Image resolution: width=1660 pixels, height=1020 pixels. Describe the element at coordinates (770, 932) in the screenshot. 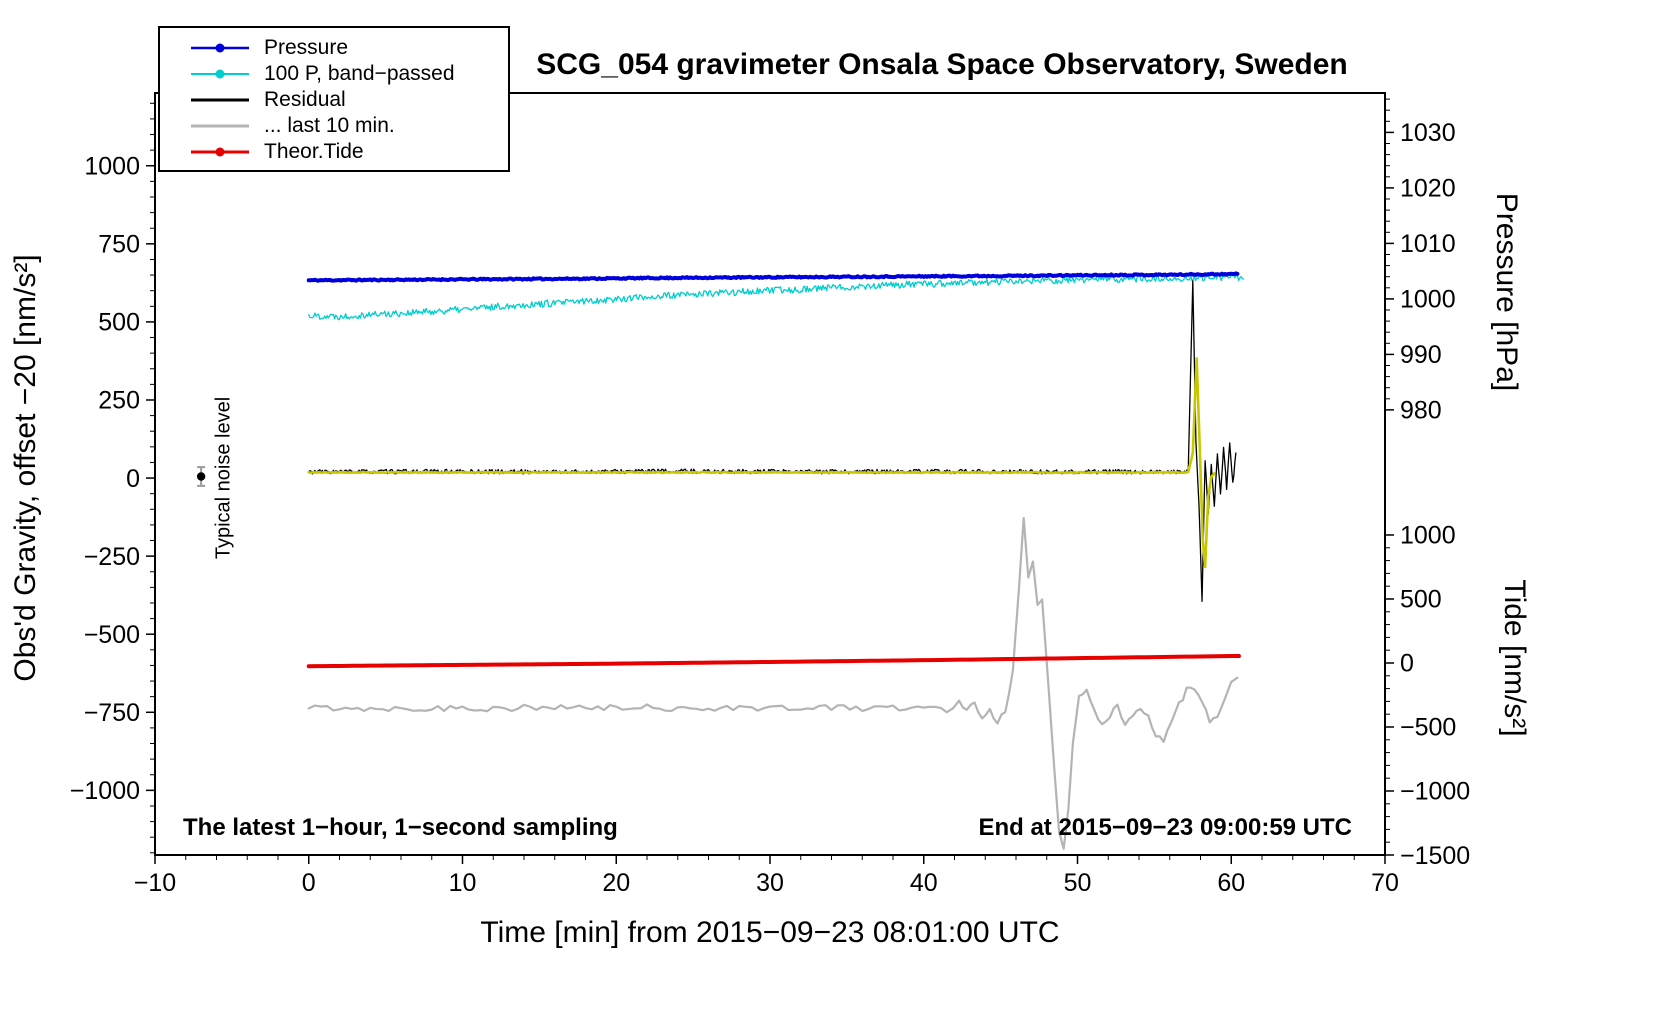

I see `x-axis-label: Time [min] from 2015−09−23 08:01:00 UTC` at that location.